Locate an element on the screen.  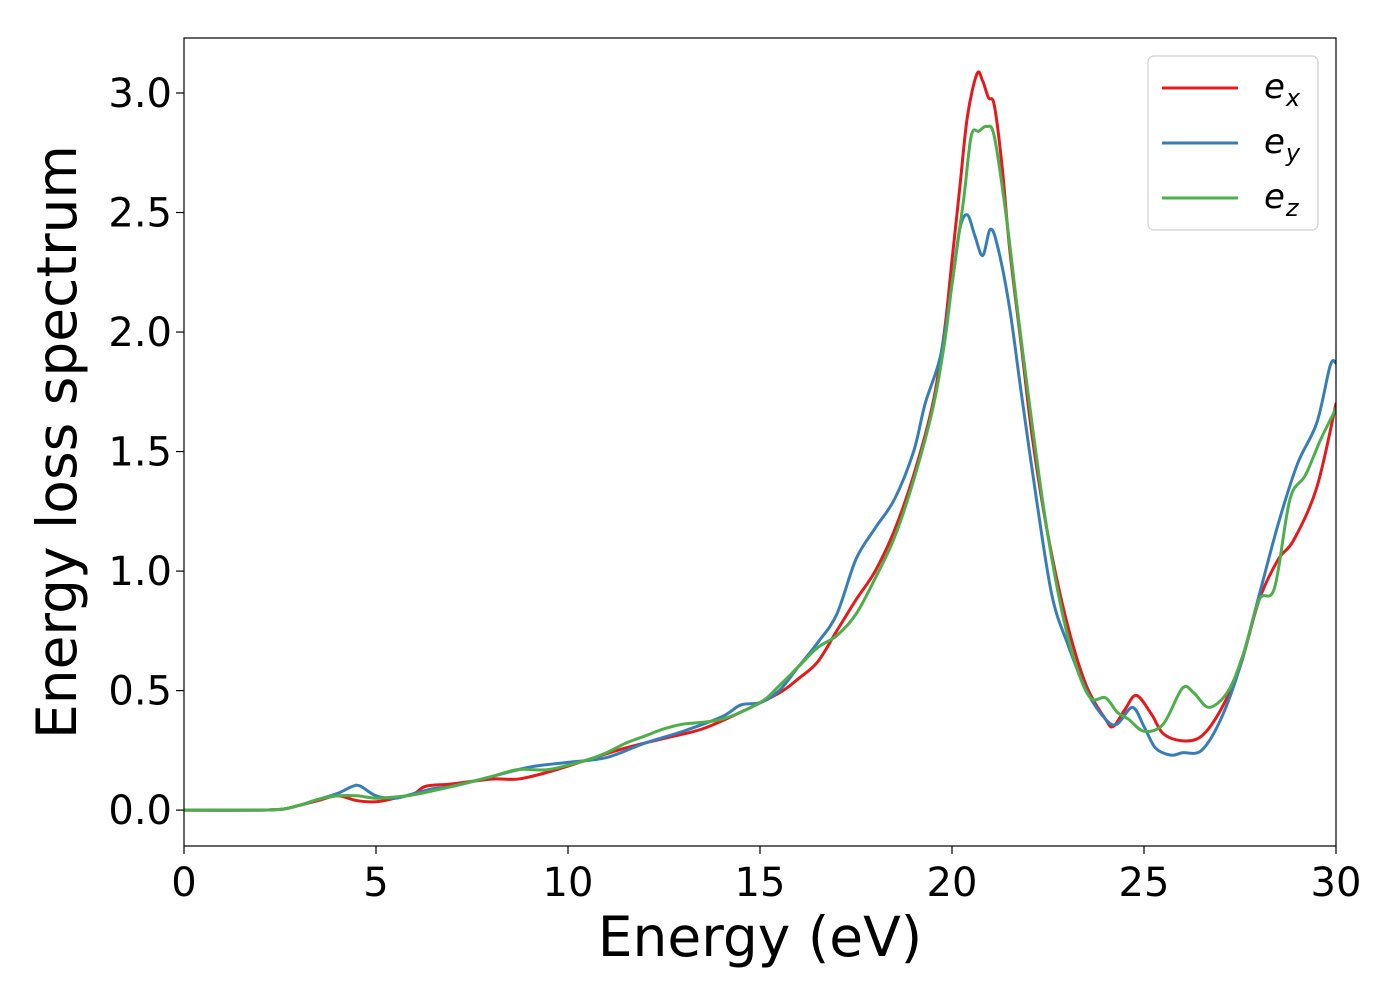
y-tick-label: 1.0 is located at coordinates (140, 572).